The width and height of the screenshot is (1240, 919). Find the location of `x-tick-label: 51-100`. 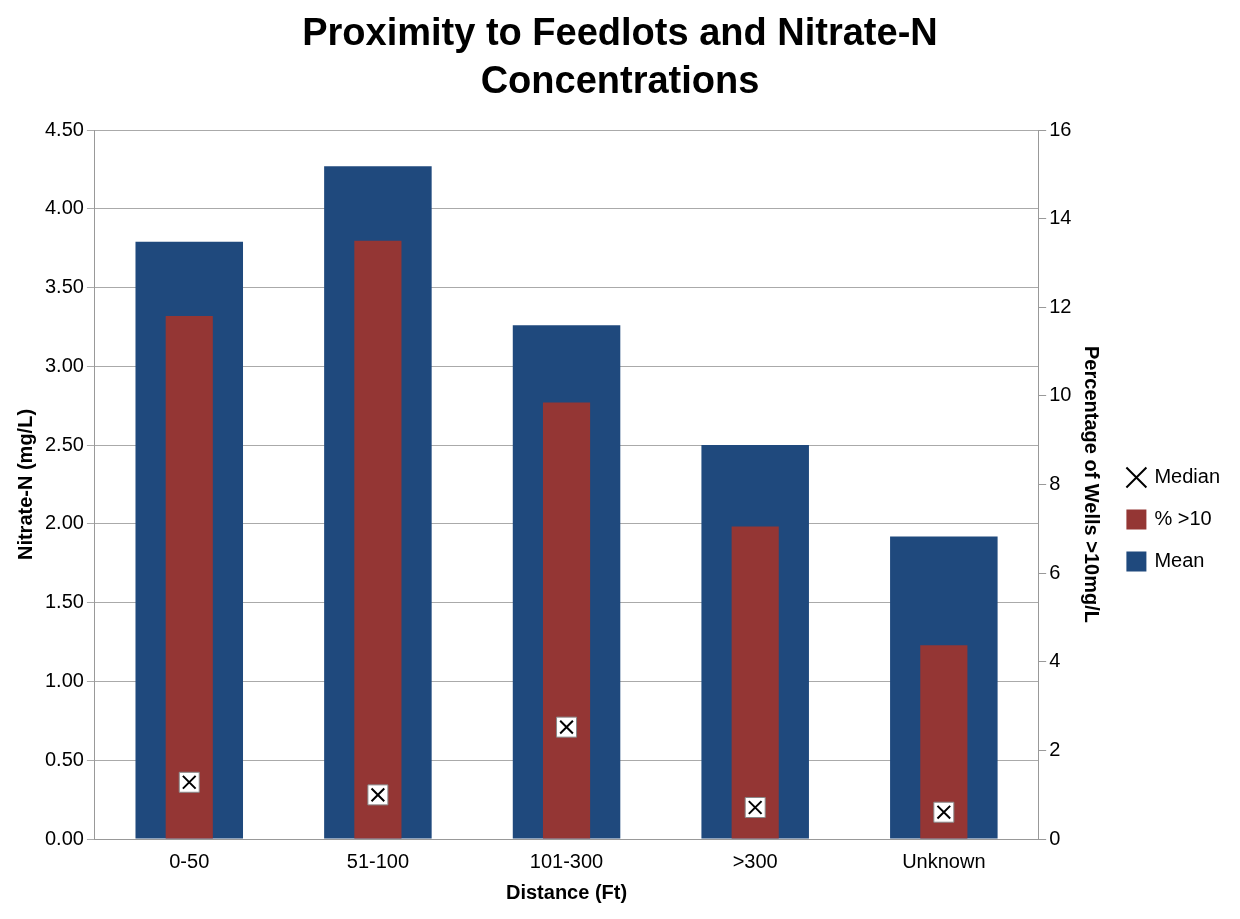

x-tick-label: 51-100 is located at coordinates (378, 860).